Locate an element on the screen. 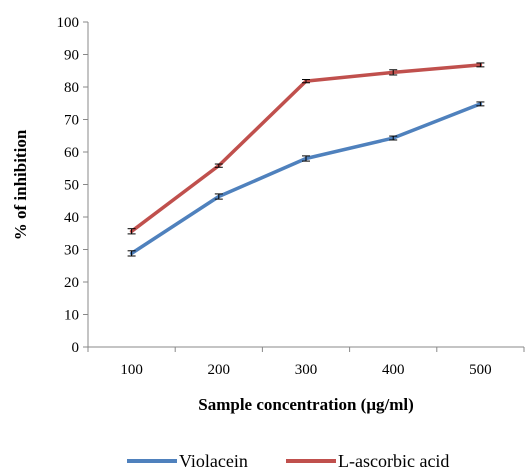 The image size is (526, 471). y-tick-label: 70 is located at coordinates (71, 121).